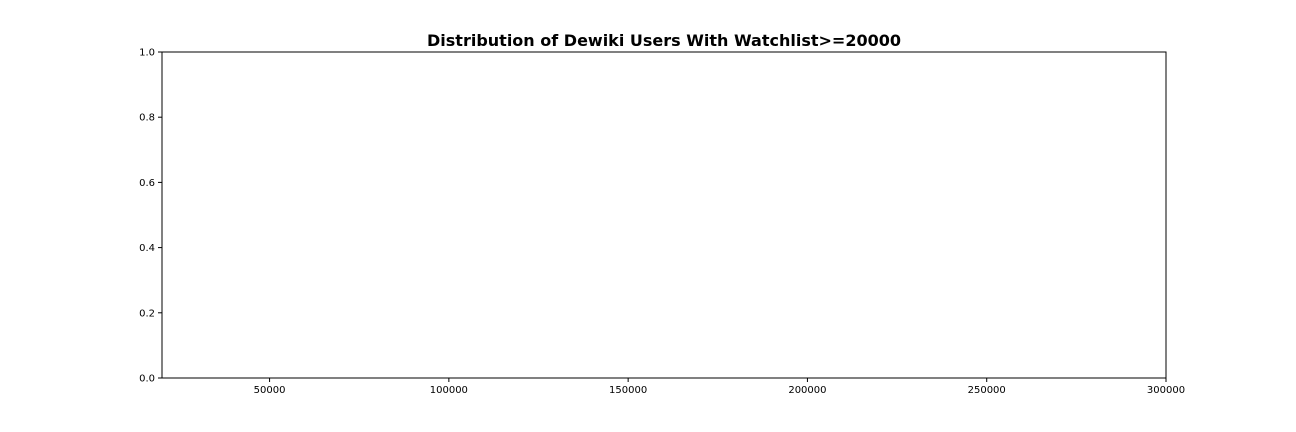 This screenshot has height=432, width=1296. Describe the element at coordinates (147, 379) in the screenshot. I see `y-tick-label: 0.0` at that location.